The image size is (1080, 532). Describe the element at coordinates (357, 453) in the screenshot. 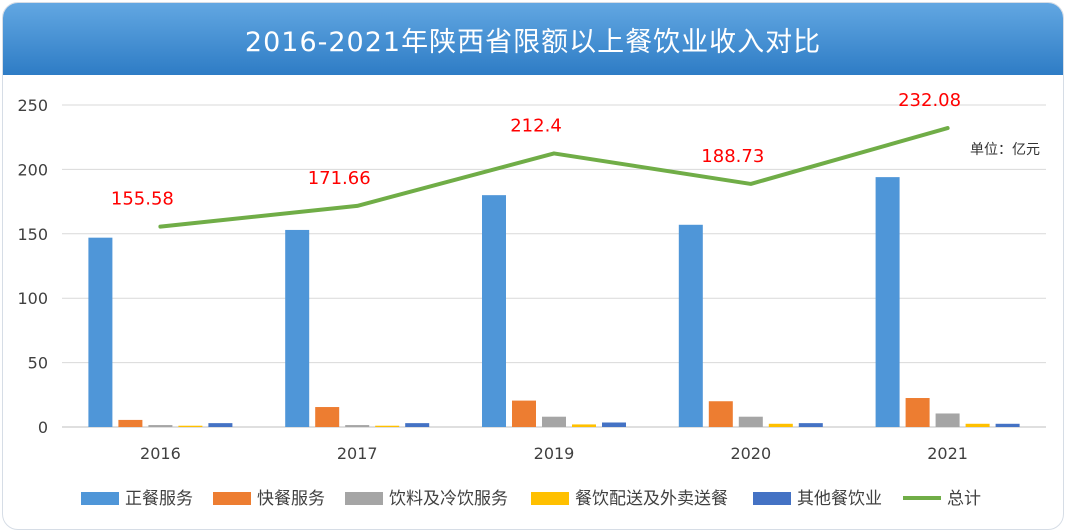

I see `x-tick-label: 2017` at that location.